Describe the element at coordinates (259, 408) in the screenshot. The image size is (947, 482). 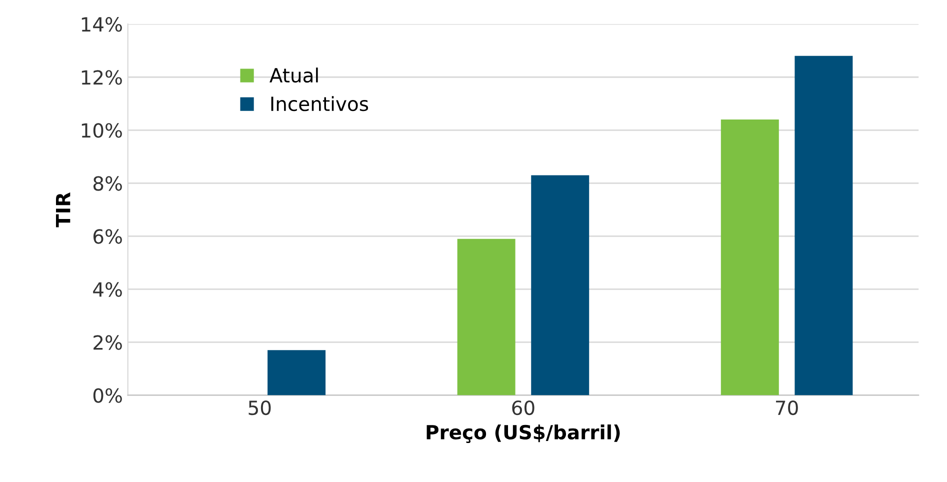
I see `x-tick-label: 50` at that location.